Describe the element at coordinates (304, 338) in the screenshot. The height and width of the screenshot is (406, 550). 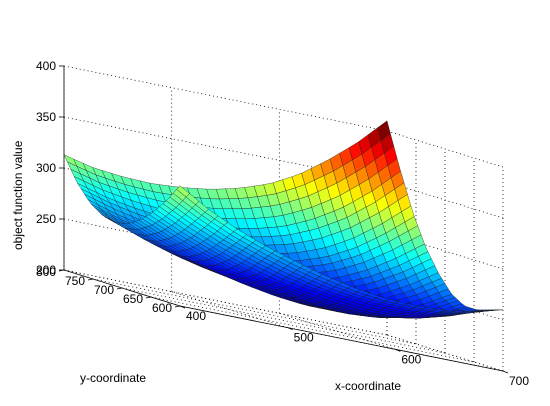
I see `x-tick-label: 500` at that location.